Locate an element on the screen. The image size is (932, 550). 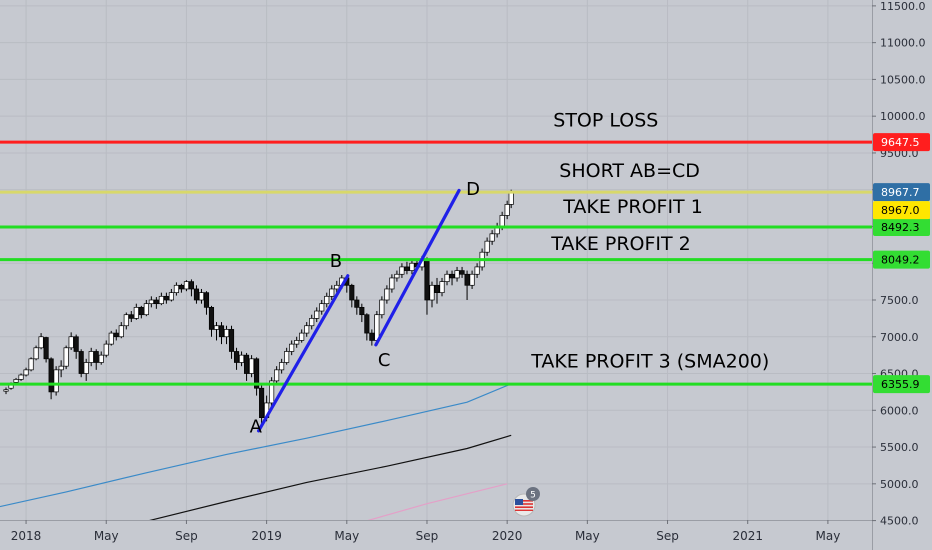
price-badge: 8967.7 is located at coordinates (901, 192).